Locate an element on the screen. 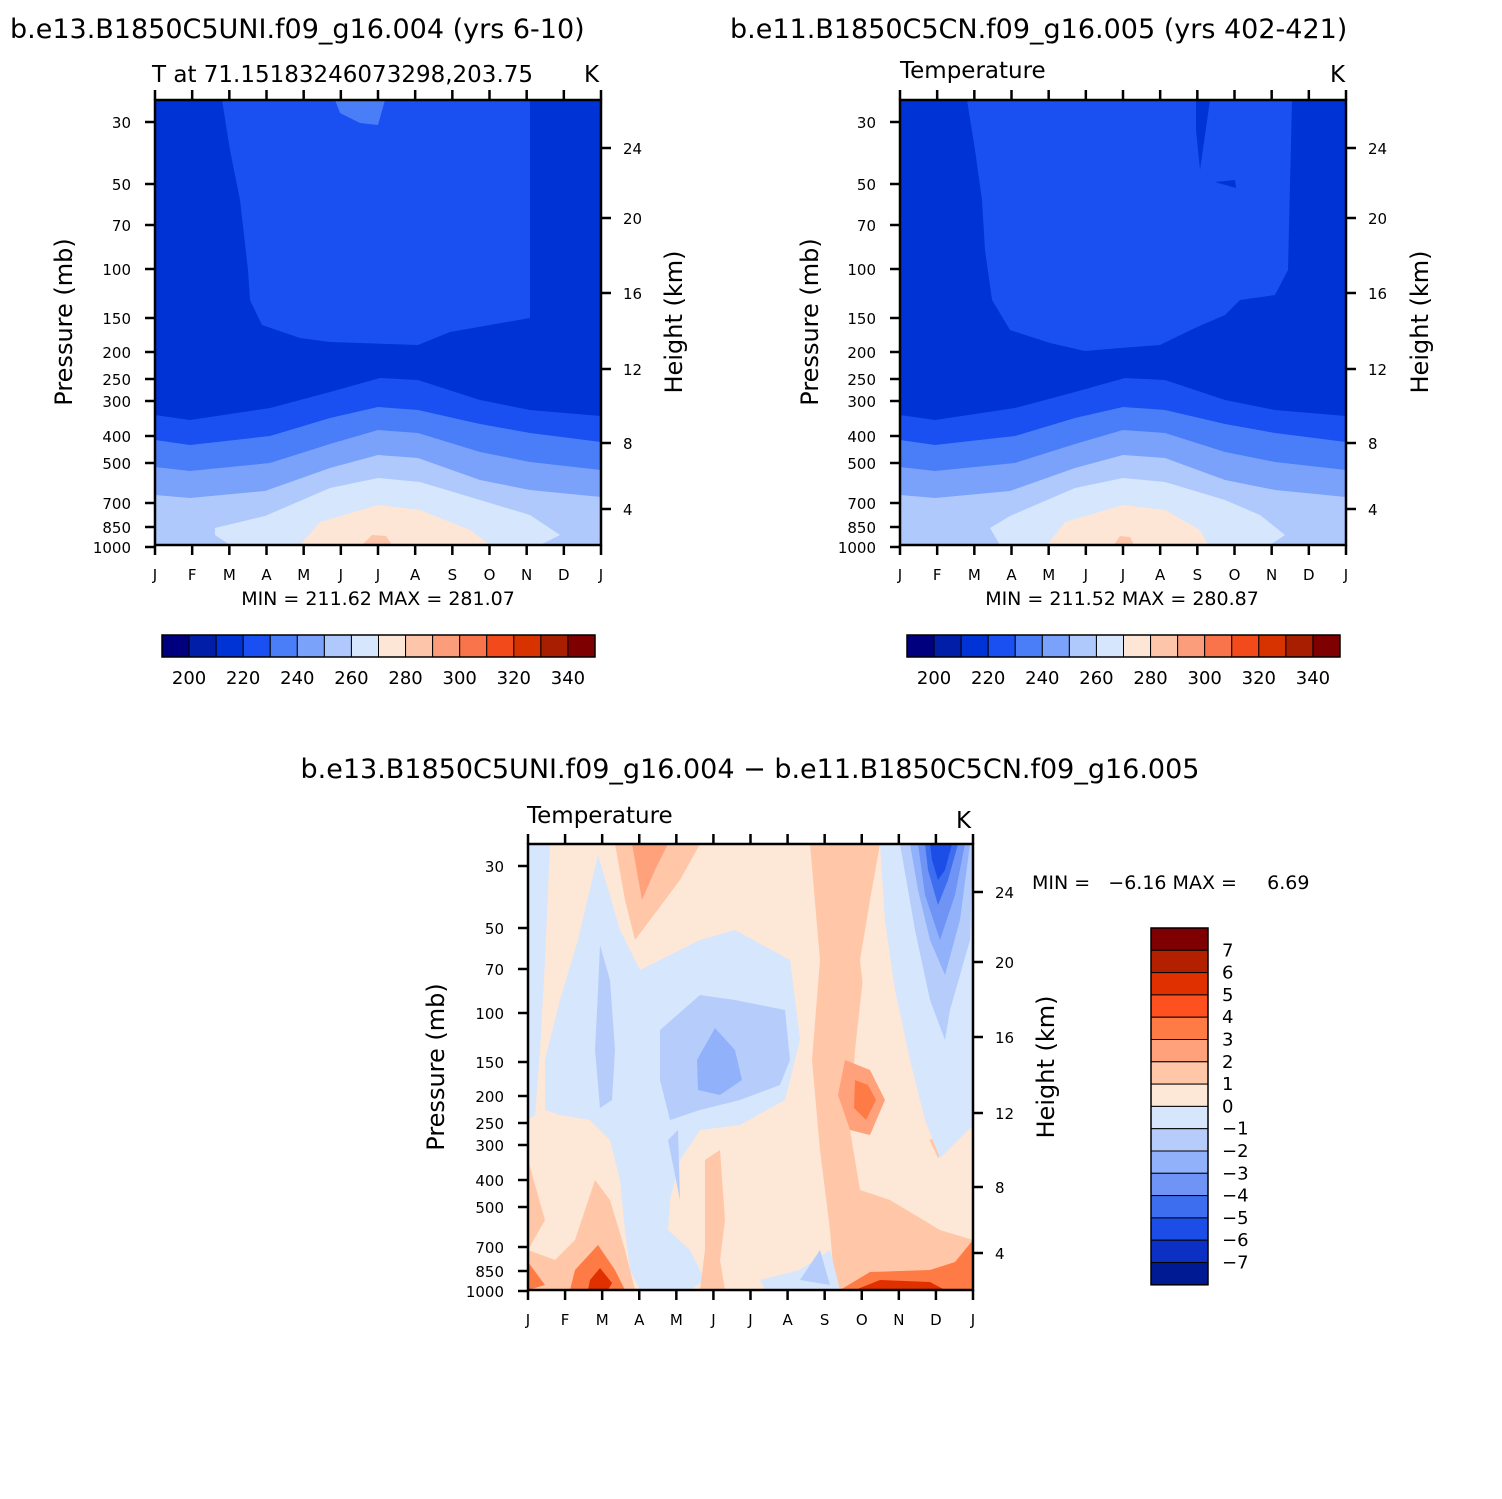  x-tick-label: O is located at coordinates (490, 575).